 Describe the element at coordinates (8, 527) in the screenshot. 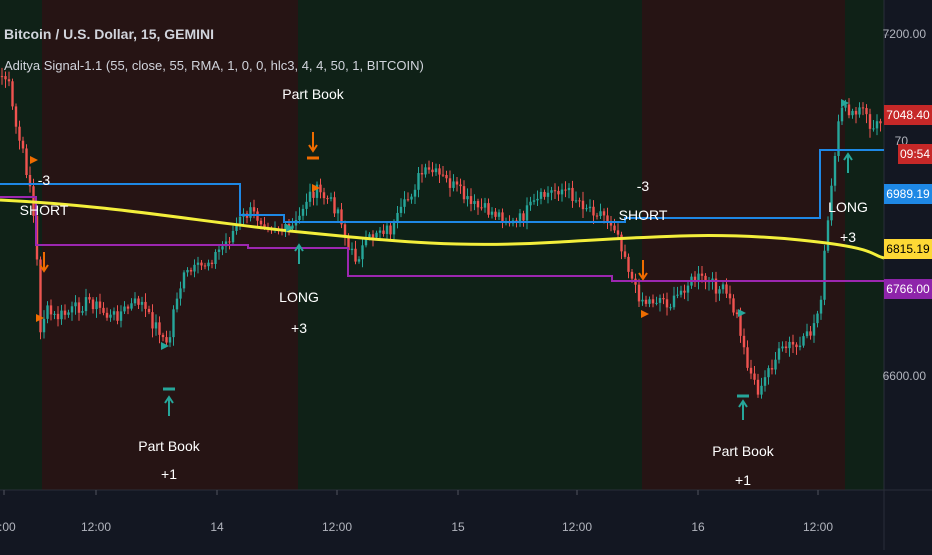

I see `time-tick-0: 3:00` at that location.